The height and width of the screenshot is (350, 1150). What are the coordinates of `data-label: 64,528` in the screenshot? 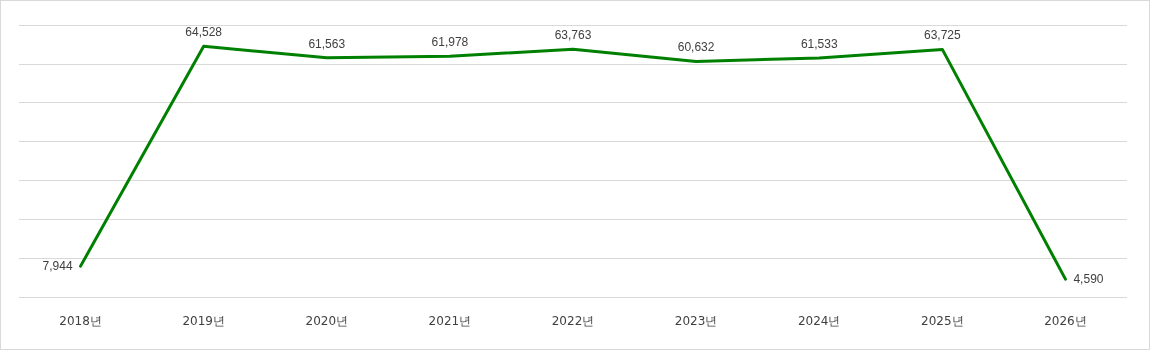 It's located at (204, 32).